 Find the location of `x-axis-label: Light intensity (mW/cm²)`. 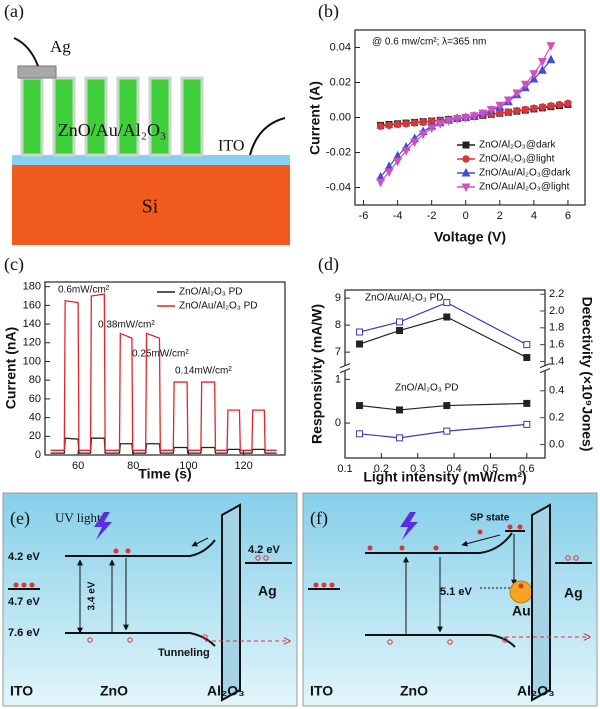

x-axis-label: Light intensity (mW/cm²) is located at coordinates (444, 477).